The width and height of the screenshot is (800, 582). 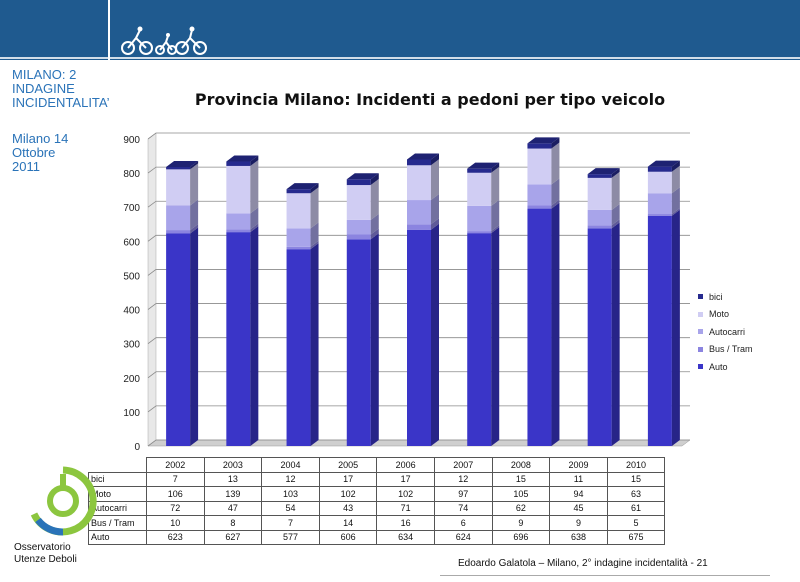 What do you see at coordinates (603, 171) in the screenshot?
I see `bar-top-2009` at bounding box center [603, 171].